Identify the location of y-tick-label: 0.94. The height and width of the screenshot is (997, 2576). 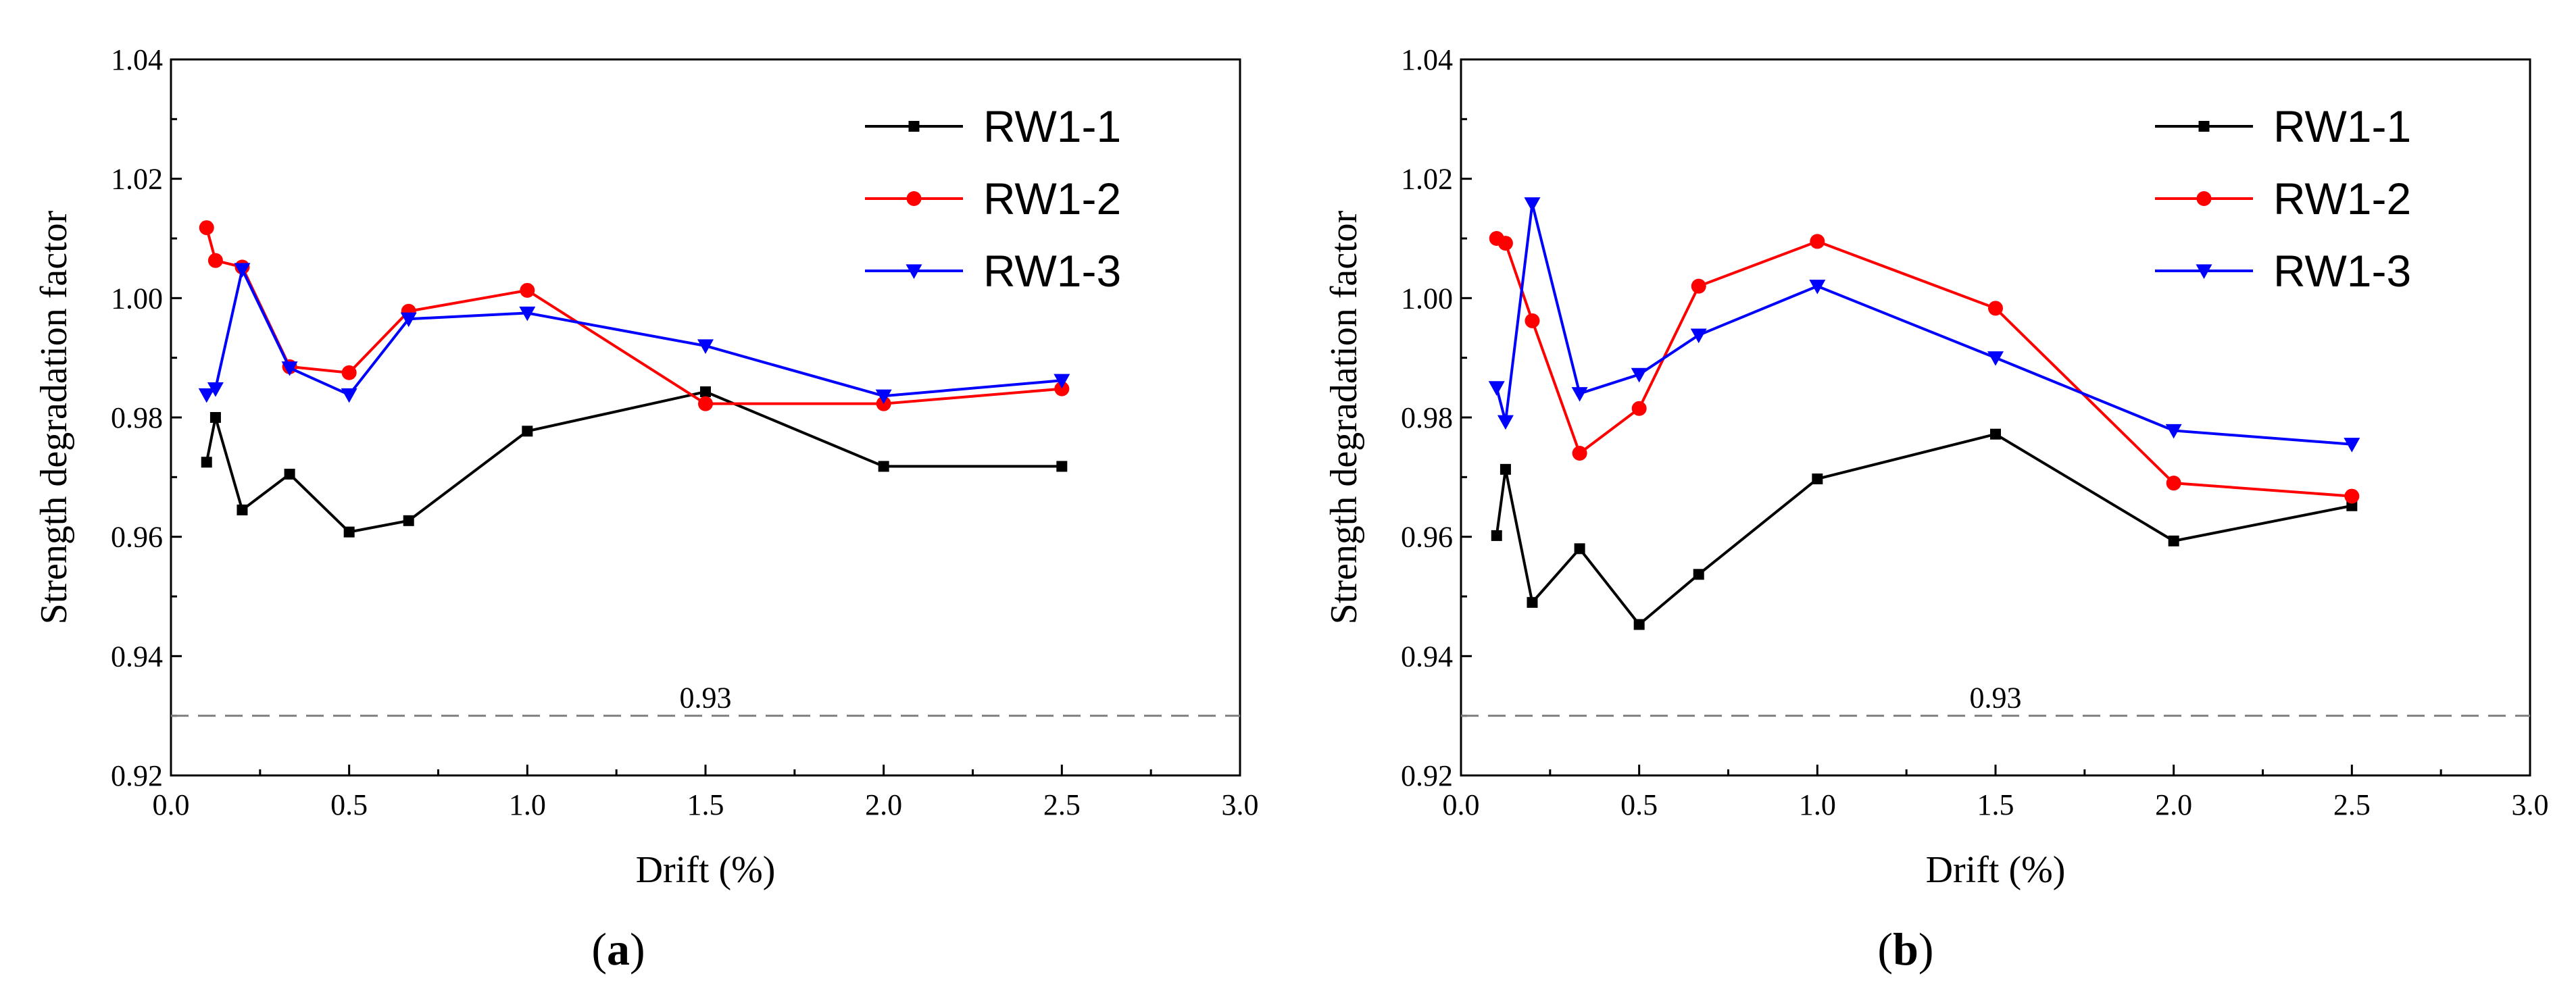
(137, 656).